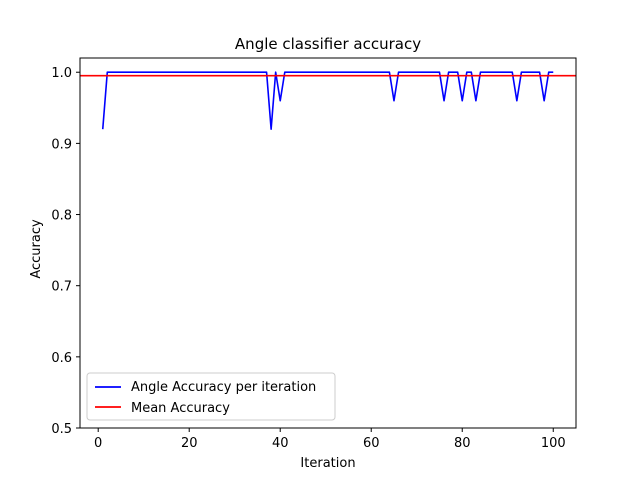 The height and width of the screenshot is (480, 640). I want to click on chart-title: Angle classifier accuracy, so click(328, 44).